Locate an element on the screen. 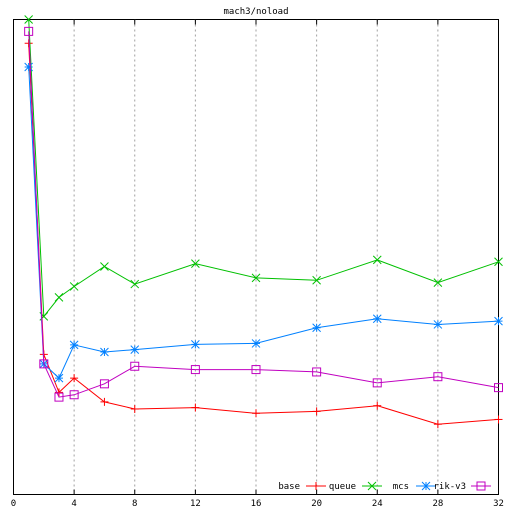 The height and width of the screenshot is (512, 512). x-tick-label: 32 is located at coordinates (498, 504).